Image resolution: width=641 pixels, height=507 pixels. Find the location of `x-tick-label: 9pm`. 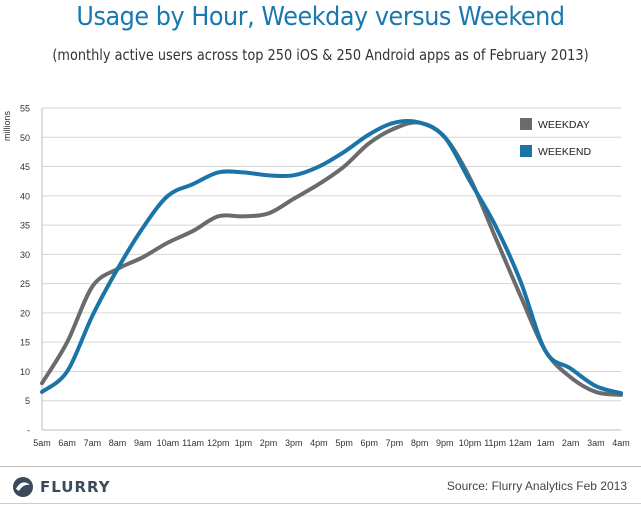

x-tick-label: 9pm is located at coordinates (445, 443).